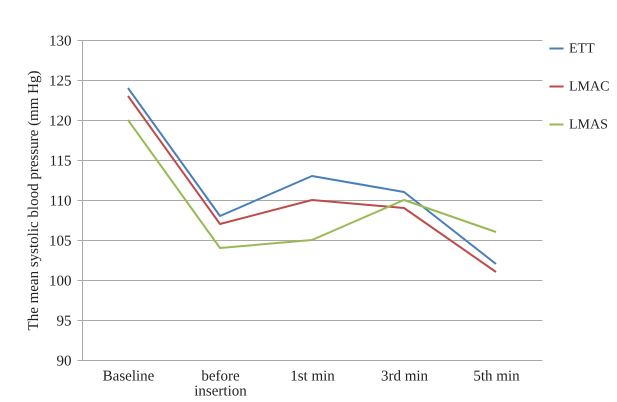  What do you see at coordinates (34, 200) in the screenshot?
I see `y-axis-title: The mean systolic blood pressure (mm Hg)` at bounding box center [34, 200].